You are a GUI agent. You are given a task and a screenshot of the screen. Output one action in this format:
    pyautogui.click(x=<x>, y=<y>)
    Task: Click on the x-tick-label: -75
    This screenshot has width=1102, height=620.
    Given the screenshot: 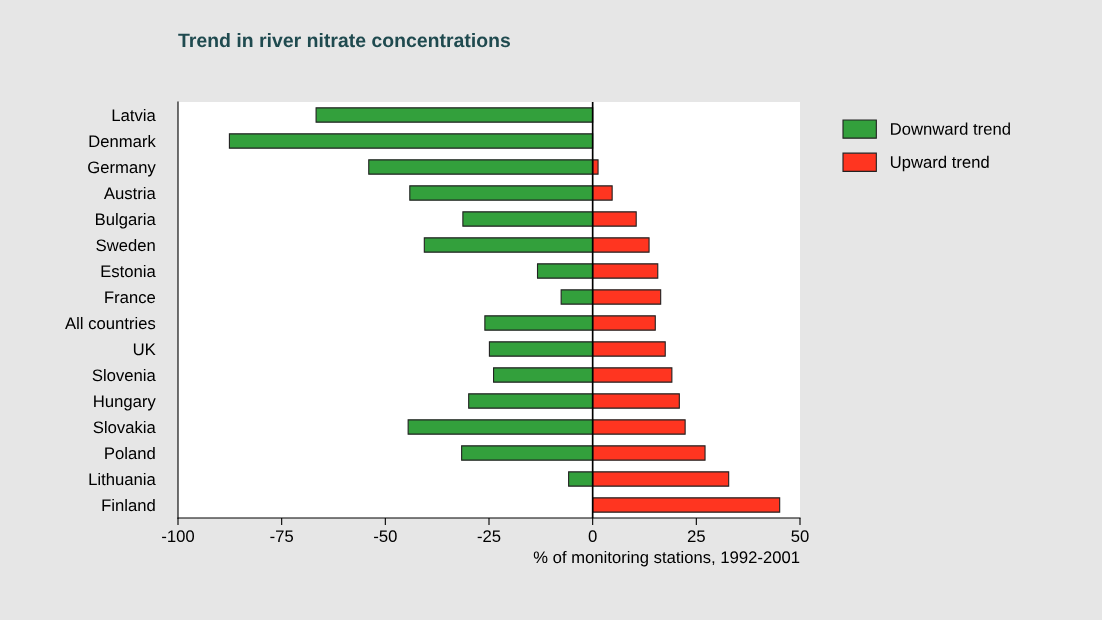 What is the action you would take?
    pyautogui.click(x=282, y=536)
    